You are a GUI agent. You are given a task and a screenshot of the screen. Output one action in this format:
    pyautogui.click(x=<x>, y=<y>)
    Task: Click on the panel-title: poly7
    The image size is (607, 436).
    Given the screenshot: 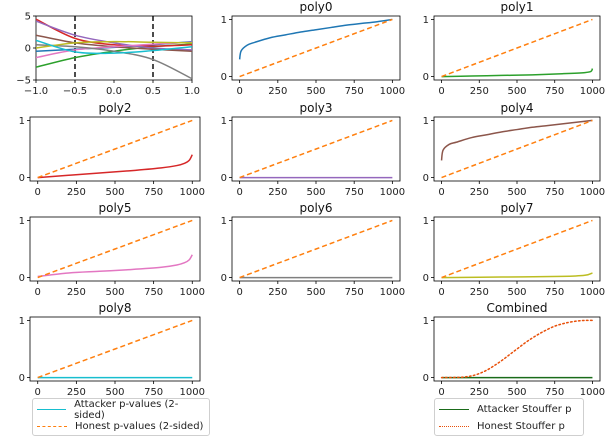 What is the action you would take?
    pyautogui.click(x=516, y=208)
    